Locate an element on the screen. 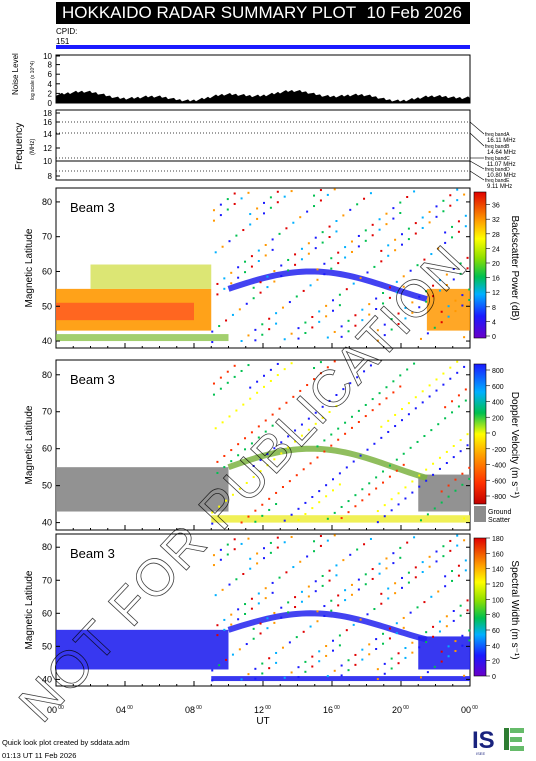 The image size is (536, 761). colorbar-tick-label: 20 is located at coordinates (496, 662).